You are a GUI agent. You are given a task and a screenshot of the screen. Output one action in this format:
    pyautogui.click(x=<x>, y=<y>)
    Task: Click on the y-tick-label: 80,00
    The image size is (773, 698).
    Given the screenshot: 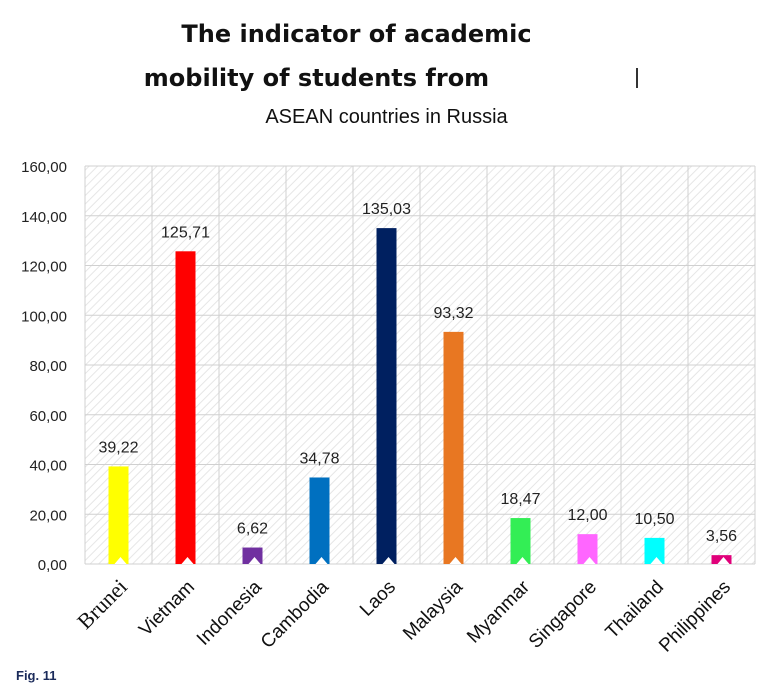 What is the action you would take?
    pyautogui.click(x=48, y=366)
    